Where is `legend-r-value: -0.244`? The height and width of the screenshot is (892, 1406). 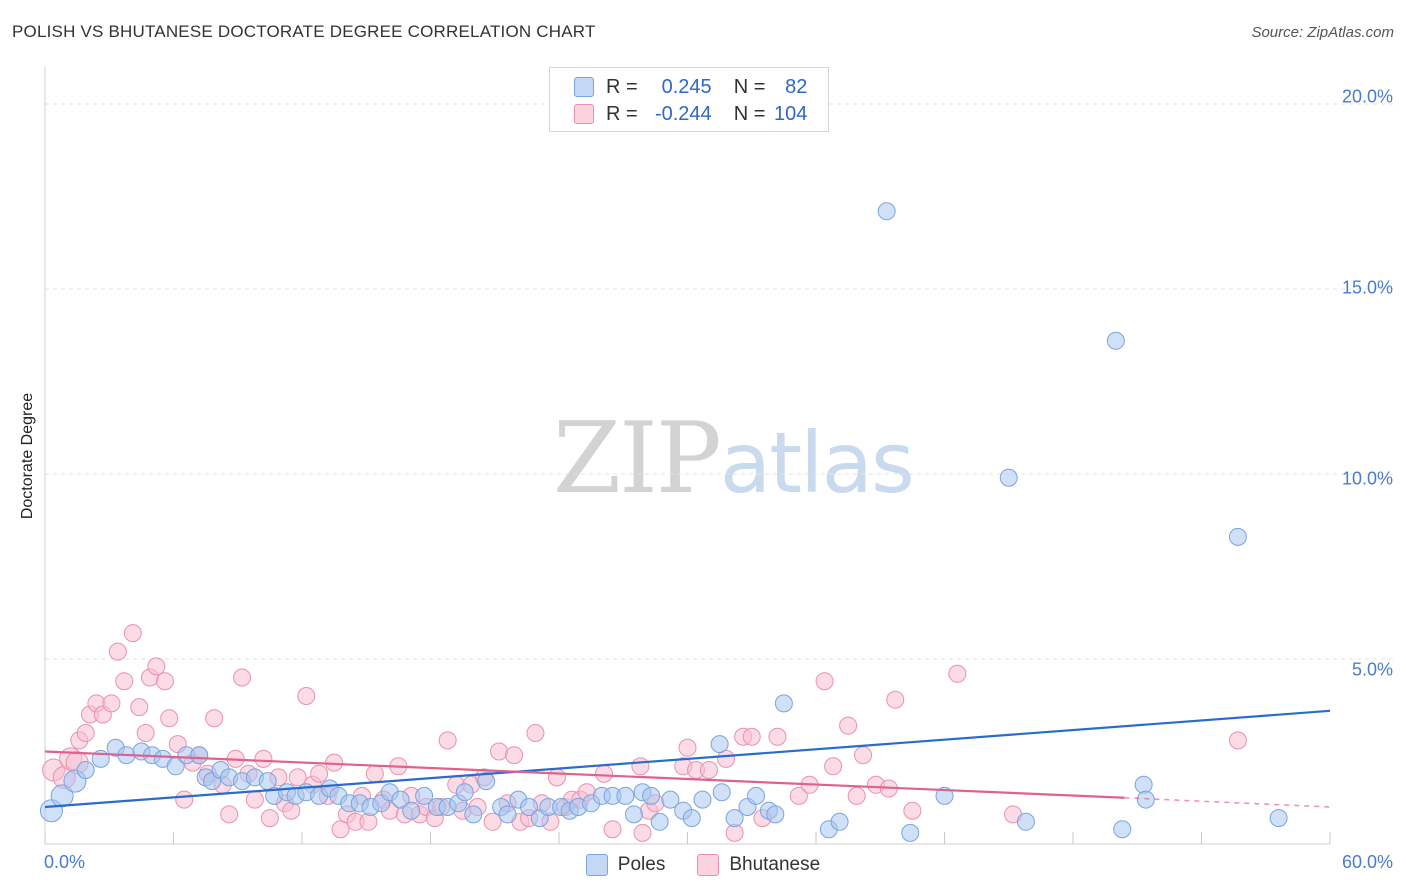
legend-r-value: -0.244 is located at coordinates (683, 113).